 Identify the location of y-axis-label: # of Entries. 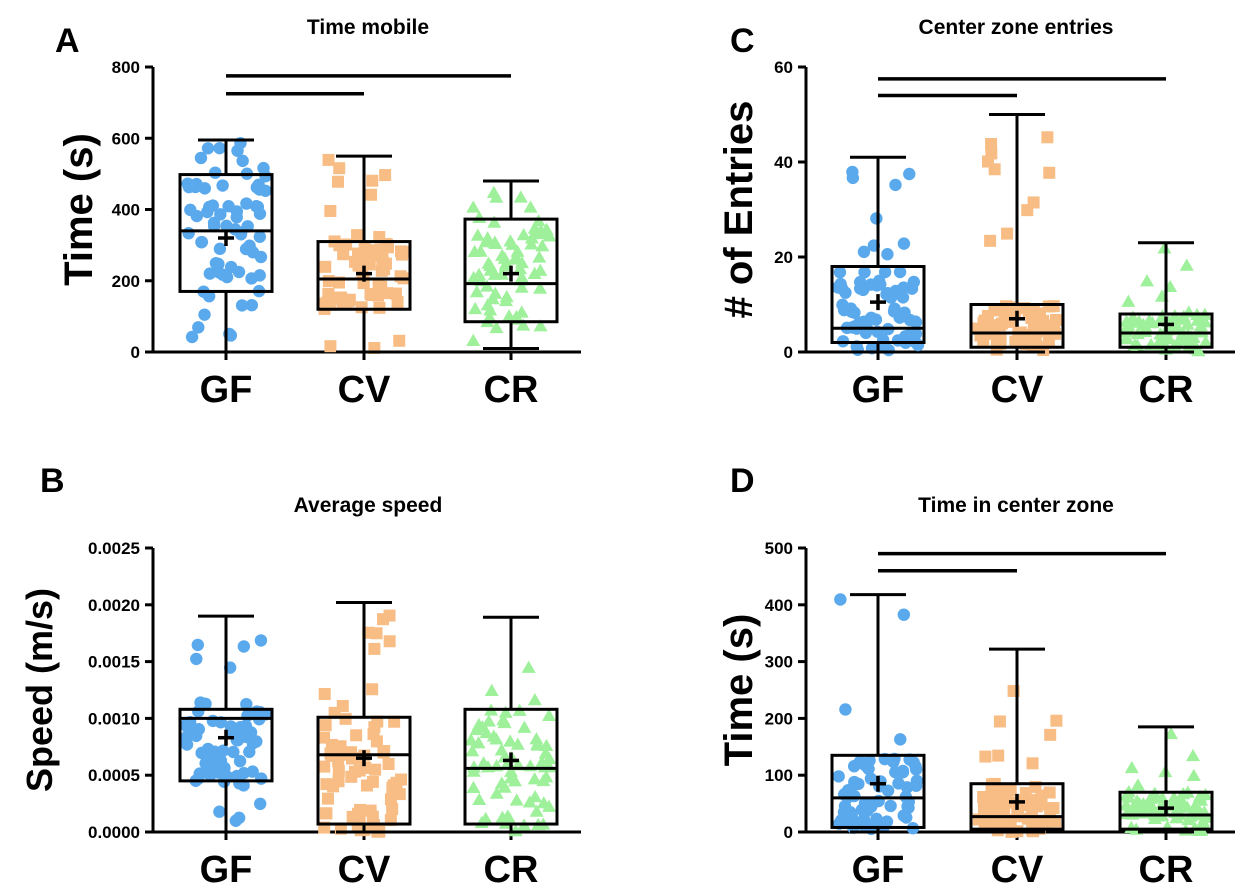
(739, 210).